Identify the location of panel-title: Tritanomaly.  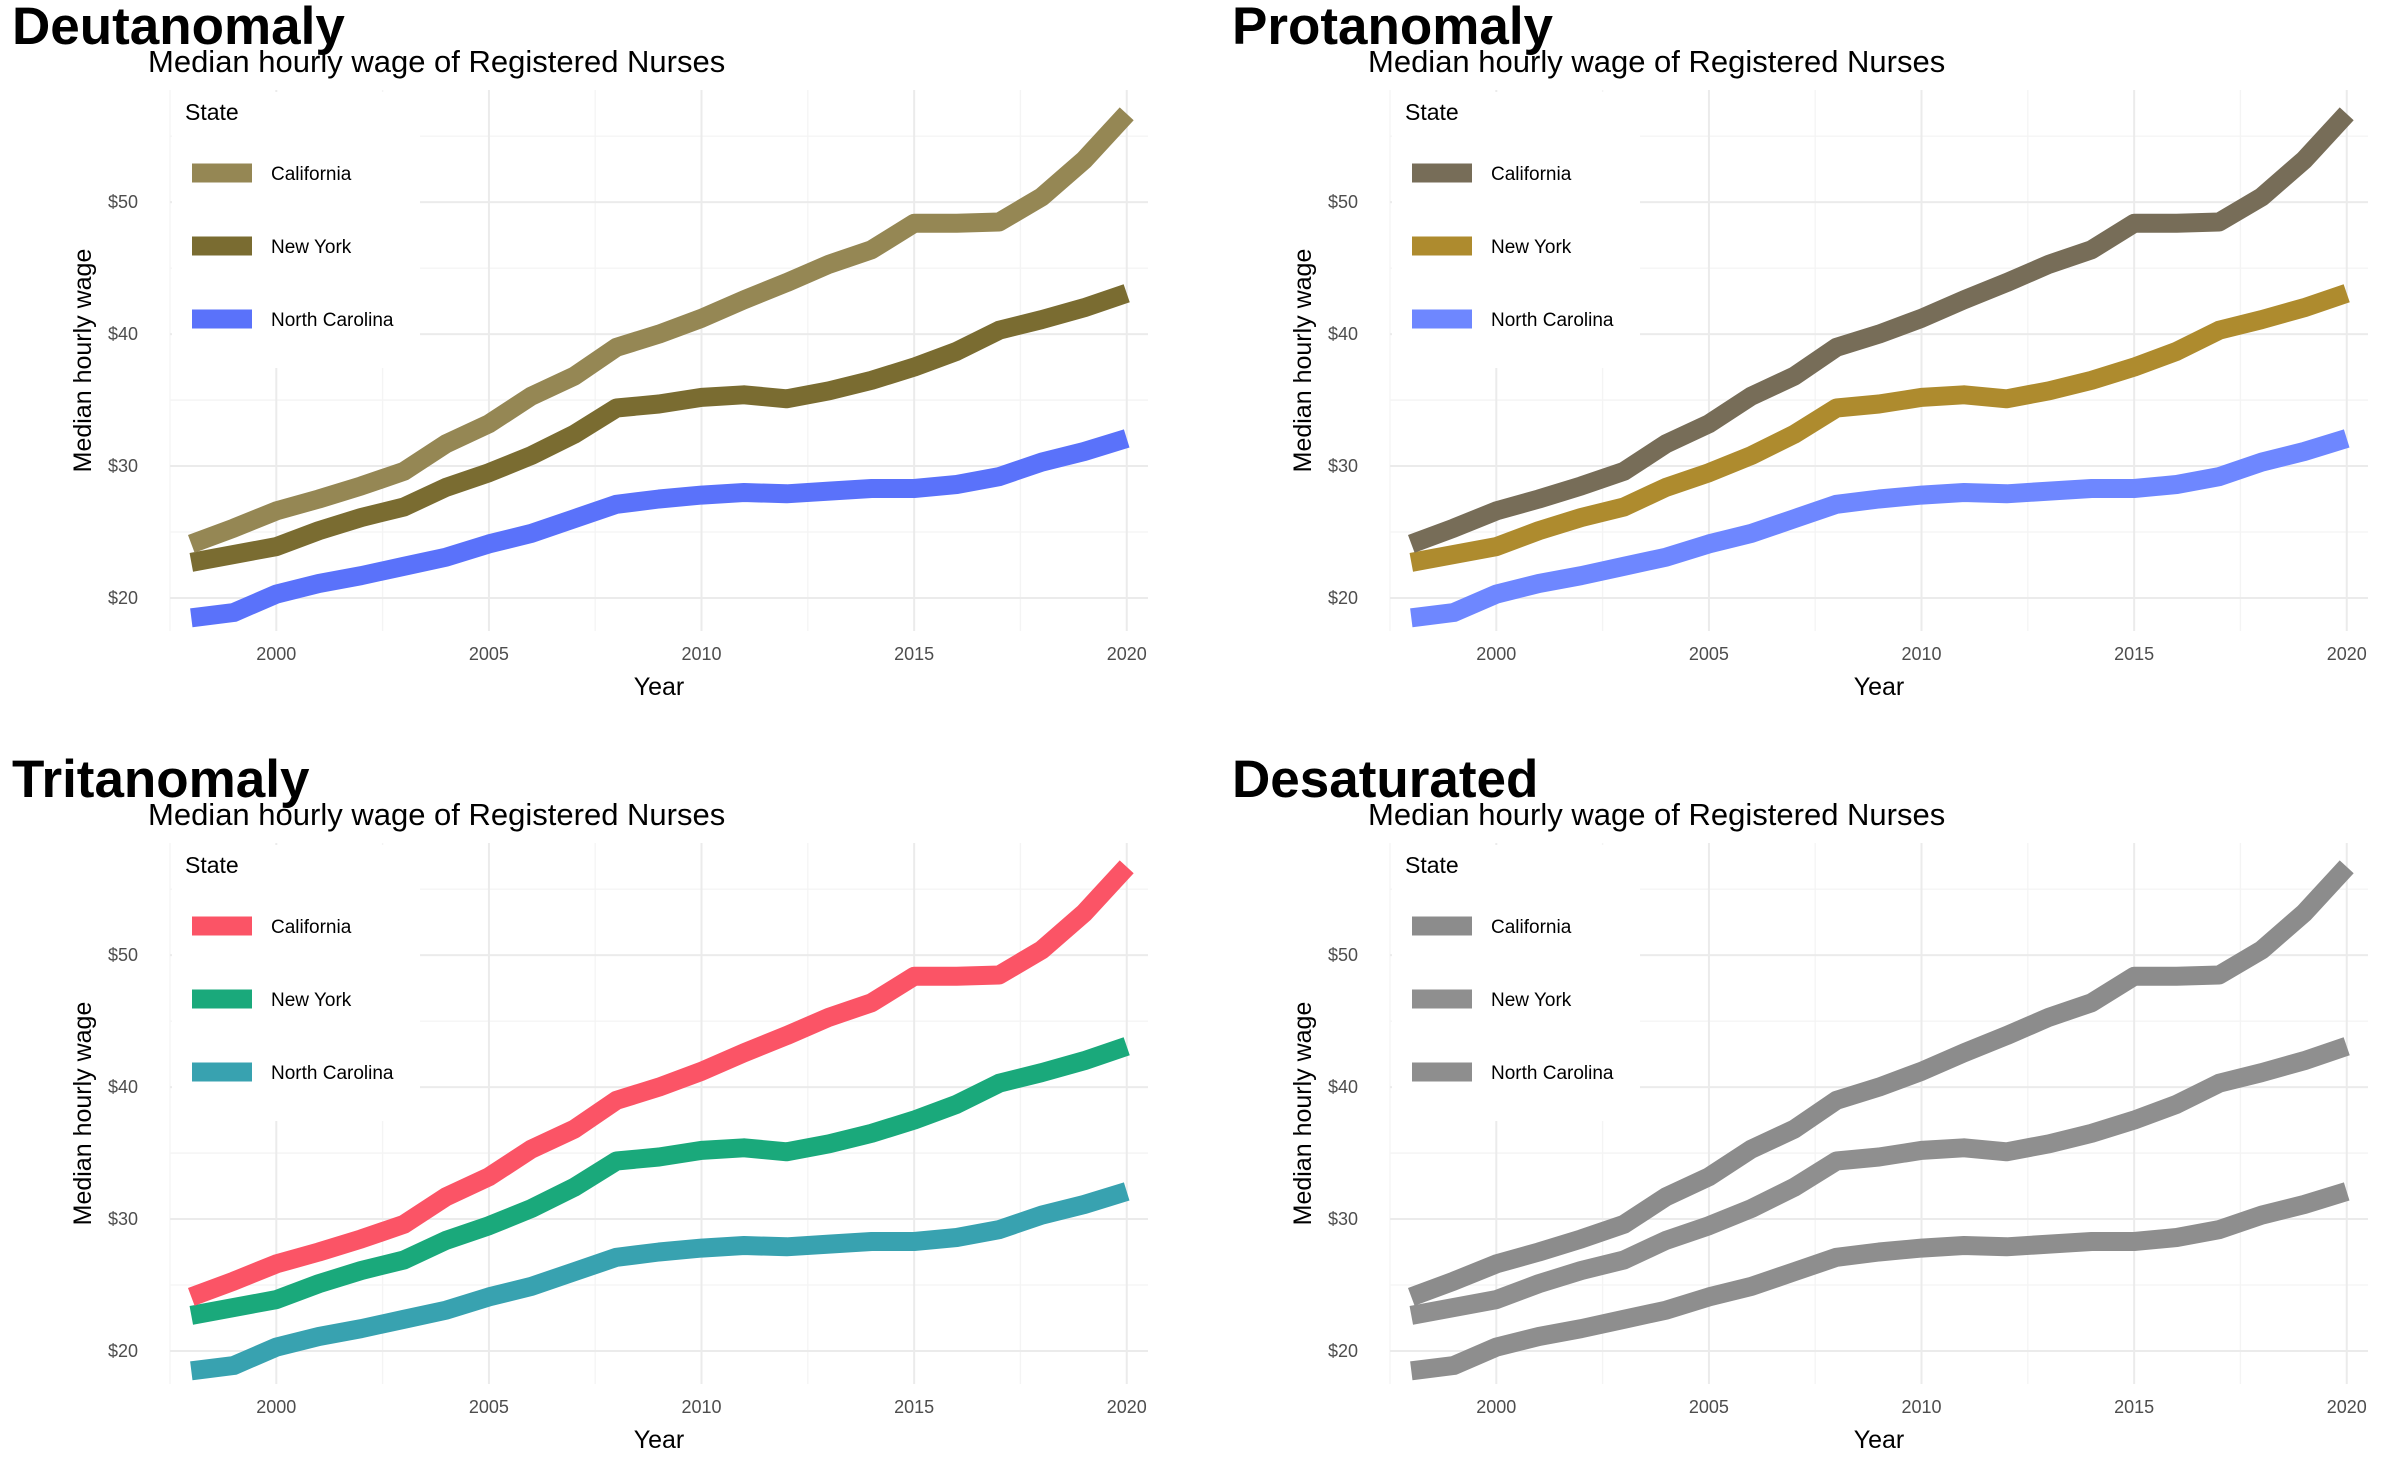
(161, 779).